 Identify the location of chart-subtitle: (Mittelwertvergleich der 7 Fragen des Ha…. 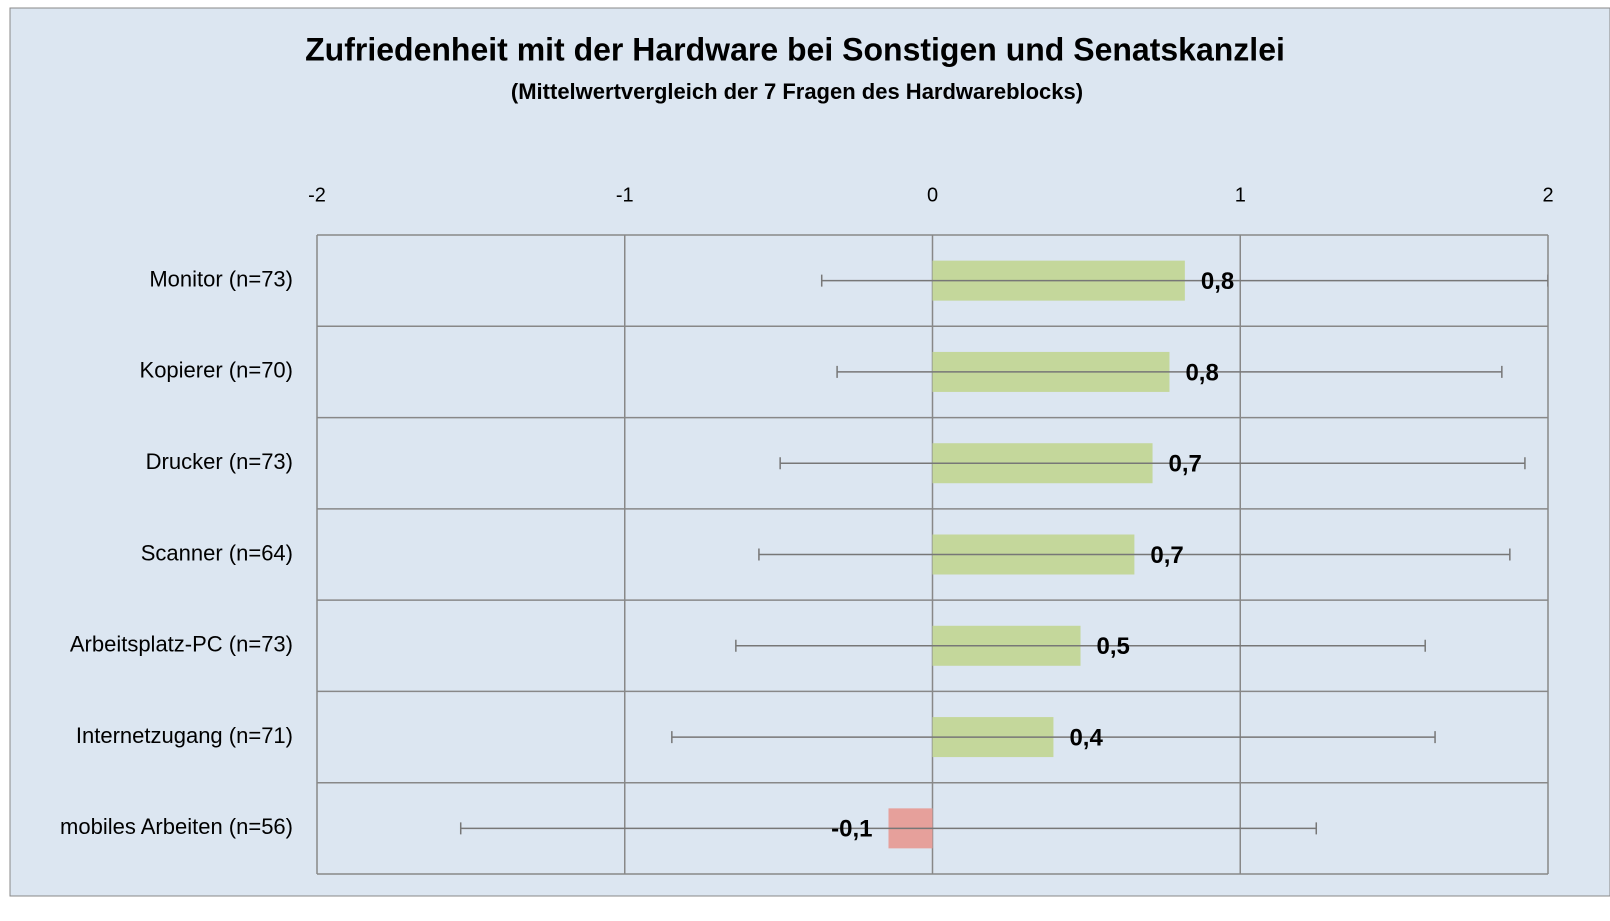
(797, 91).